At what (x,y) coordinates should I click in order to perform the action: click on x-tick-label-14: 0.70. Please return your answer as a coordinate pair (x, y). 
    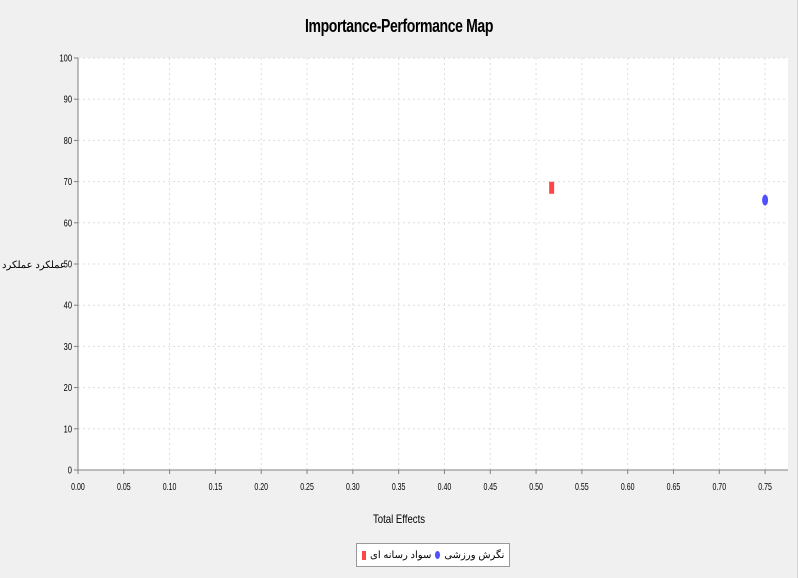
    Looking at the image, I should click on (719, 487).